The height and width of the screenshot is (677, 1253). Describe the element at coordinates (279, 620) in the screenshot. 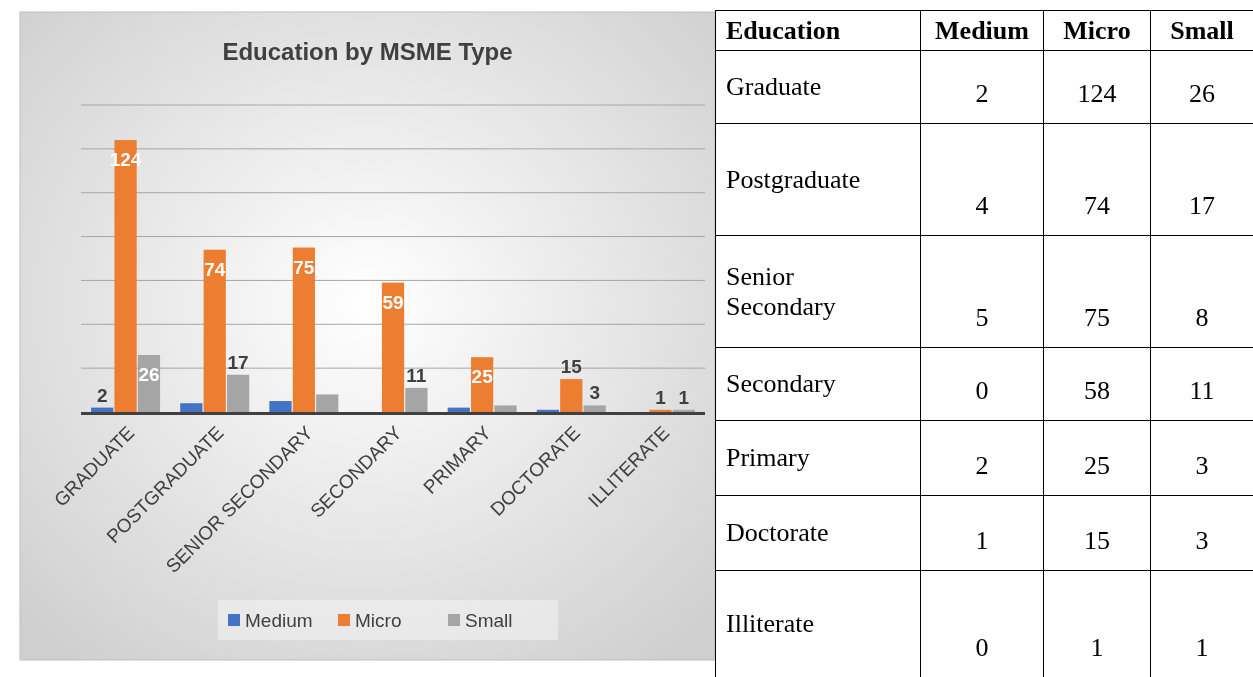

I see `legend-label: Medium` at that location.